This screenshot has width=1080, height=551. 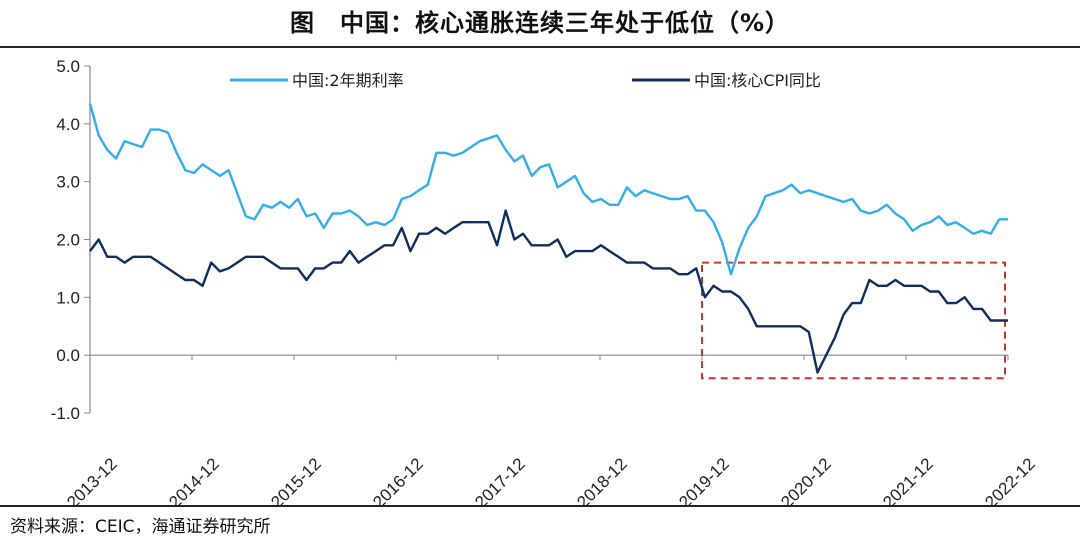 I want to click on source-note: 资料来源：CEIC，海通证券研究所, so click(x=140, y=527).